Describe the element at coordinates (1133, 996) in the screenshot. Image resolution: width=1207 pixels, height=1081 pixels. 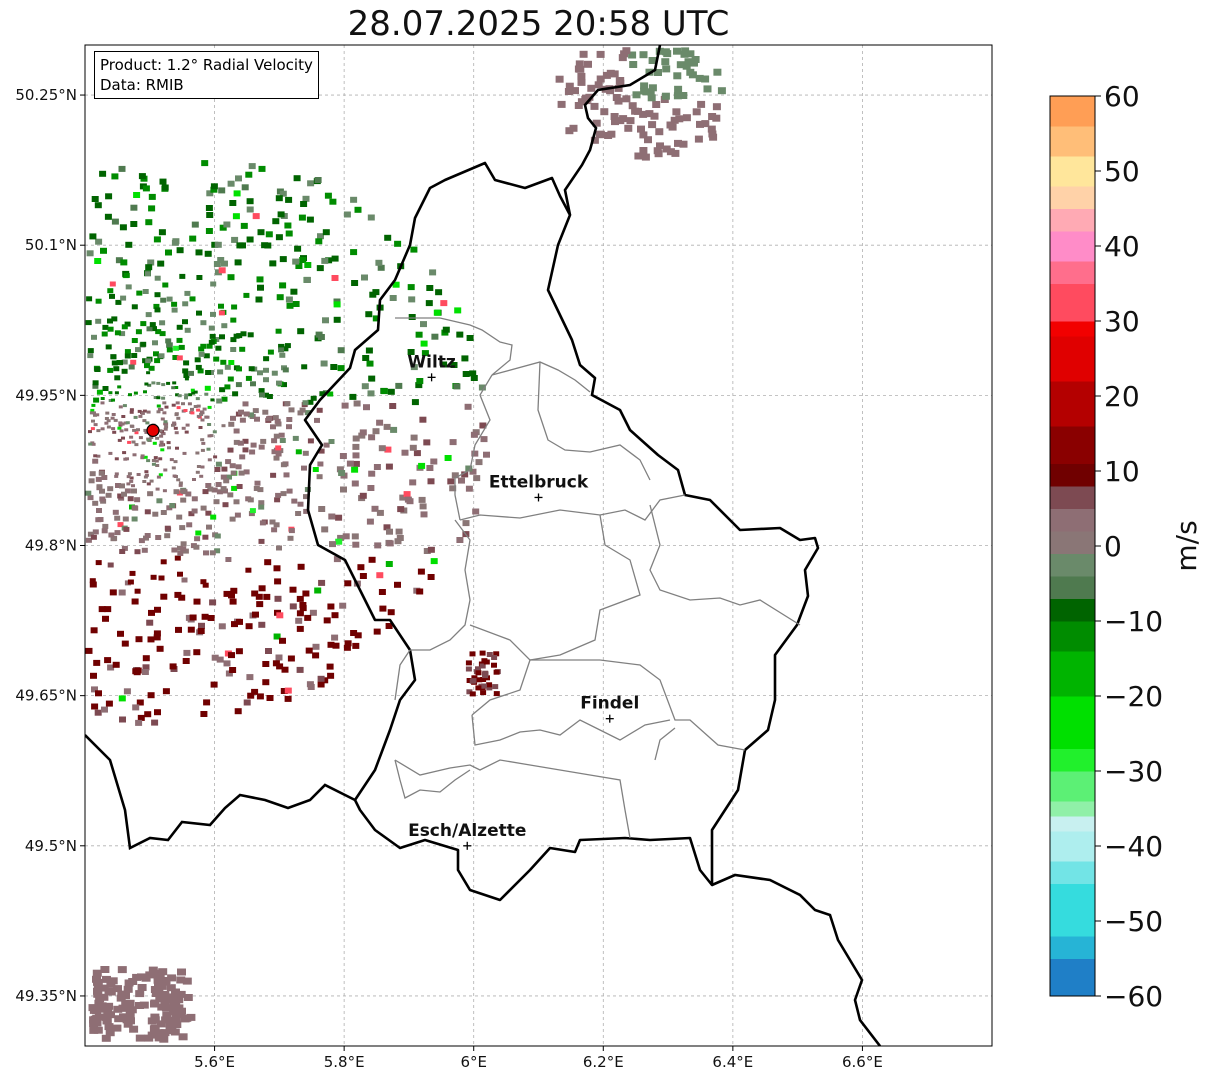
I see `colorbar-tick-label: −60` at that location.